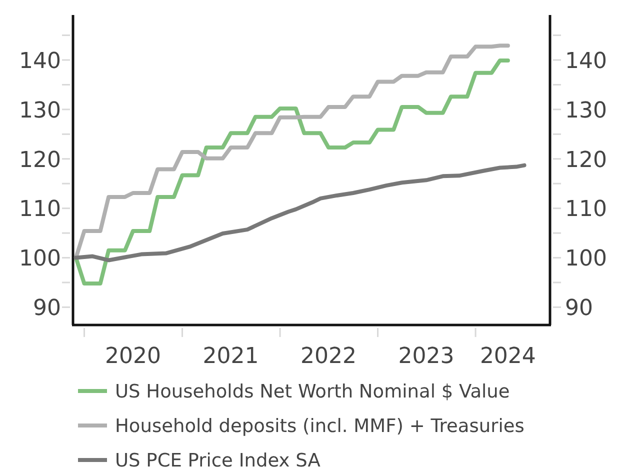  I want to click on x-tick-label: 2020, so click(132, 356).